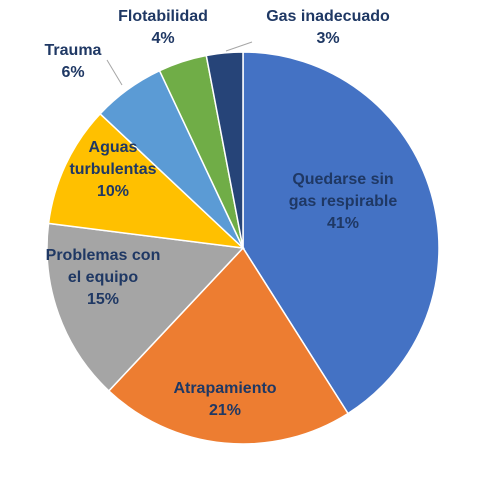 The image size is (485, 478). I want to click on slice-name-line: Problemas con, so click(103, 255).